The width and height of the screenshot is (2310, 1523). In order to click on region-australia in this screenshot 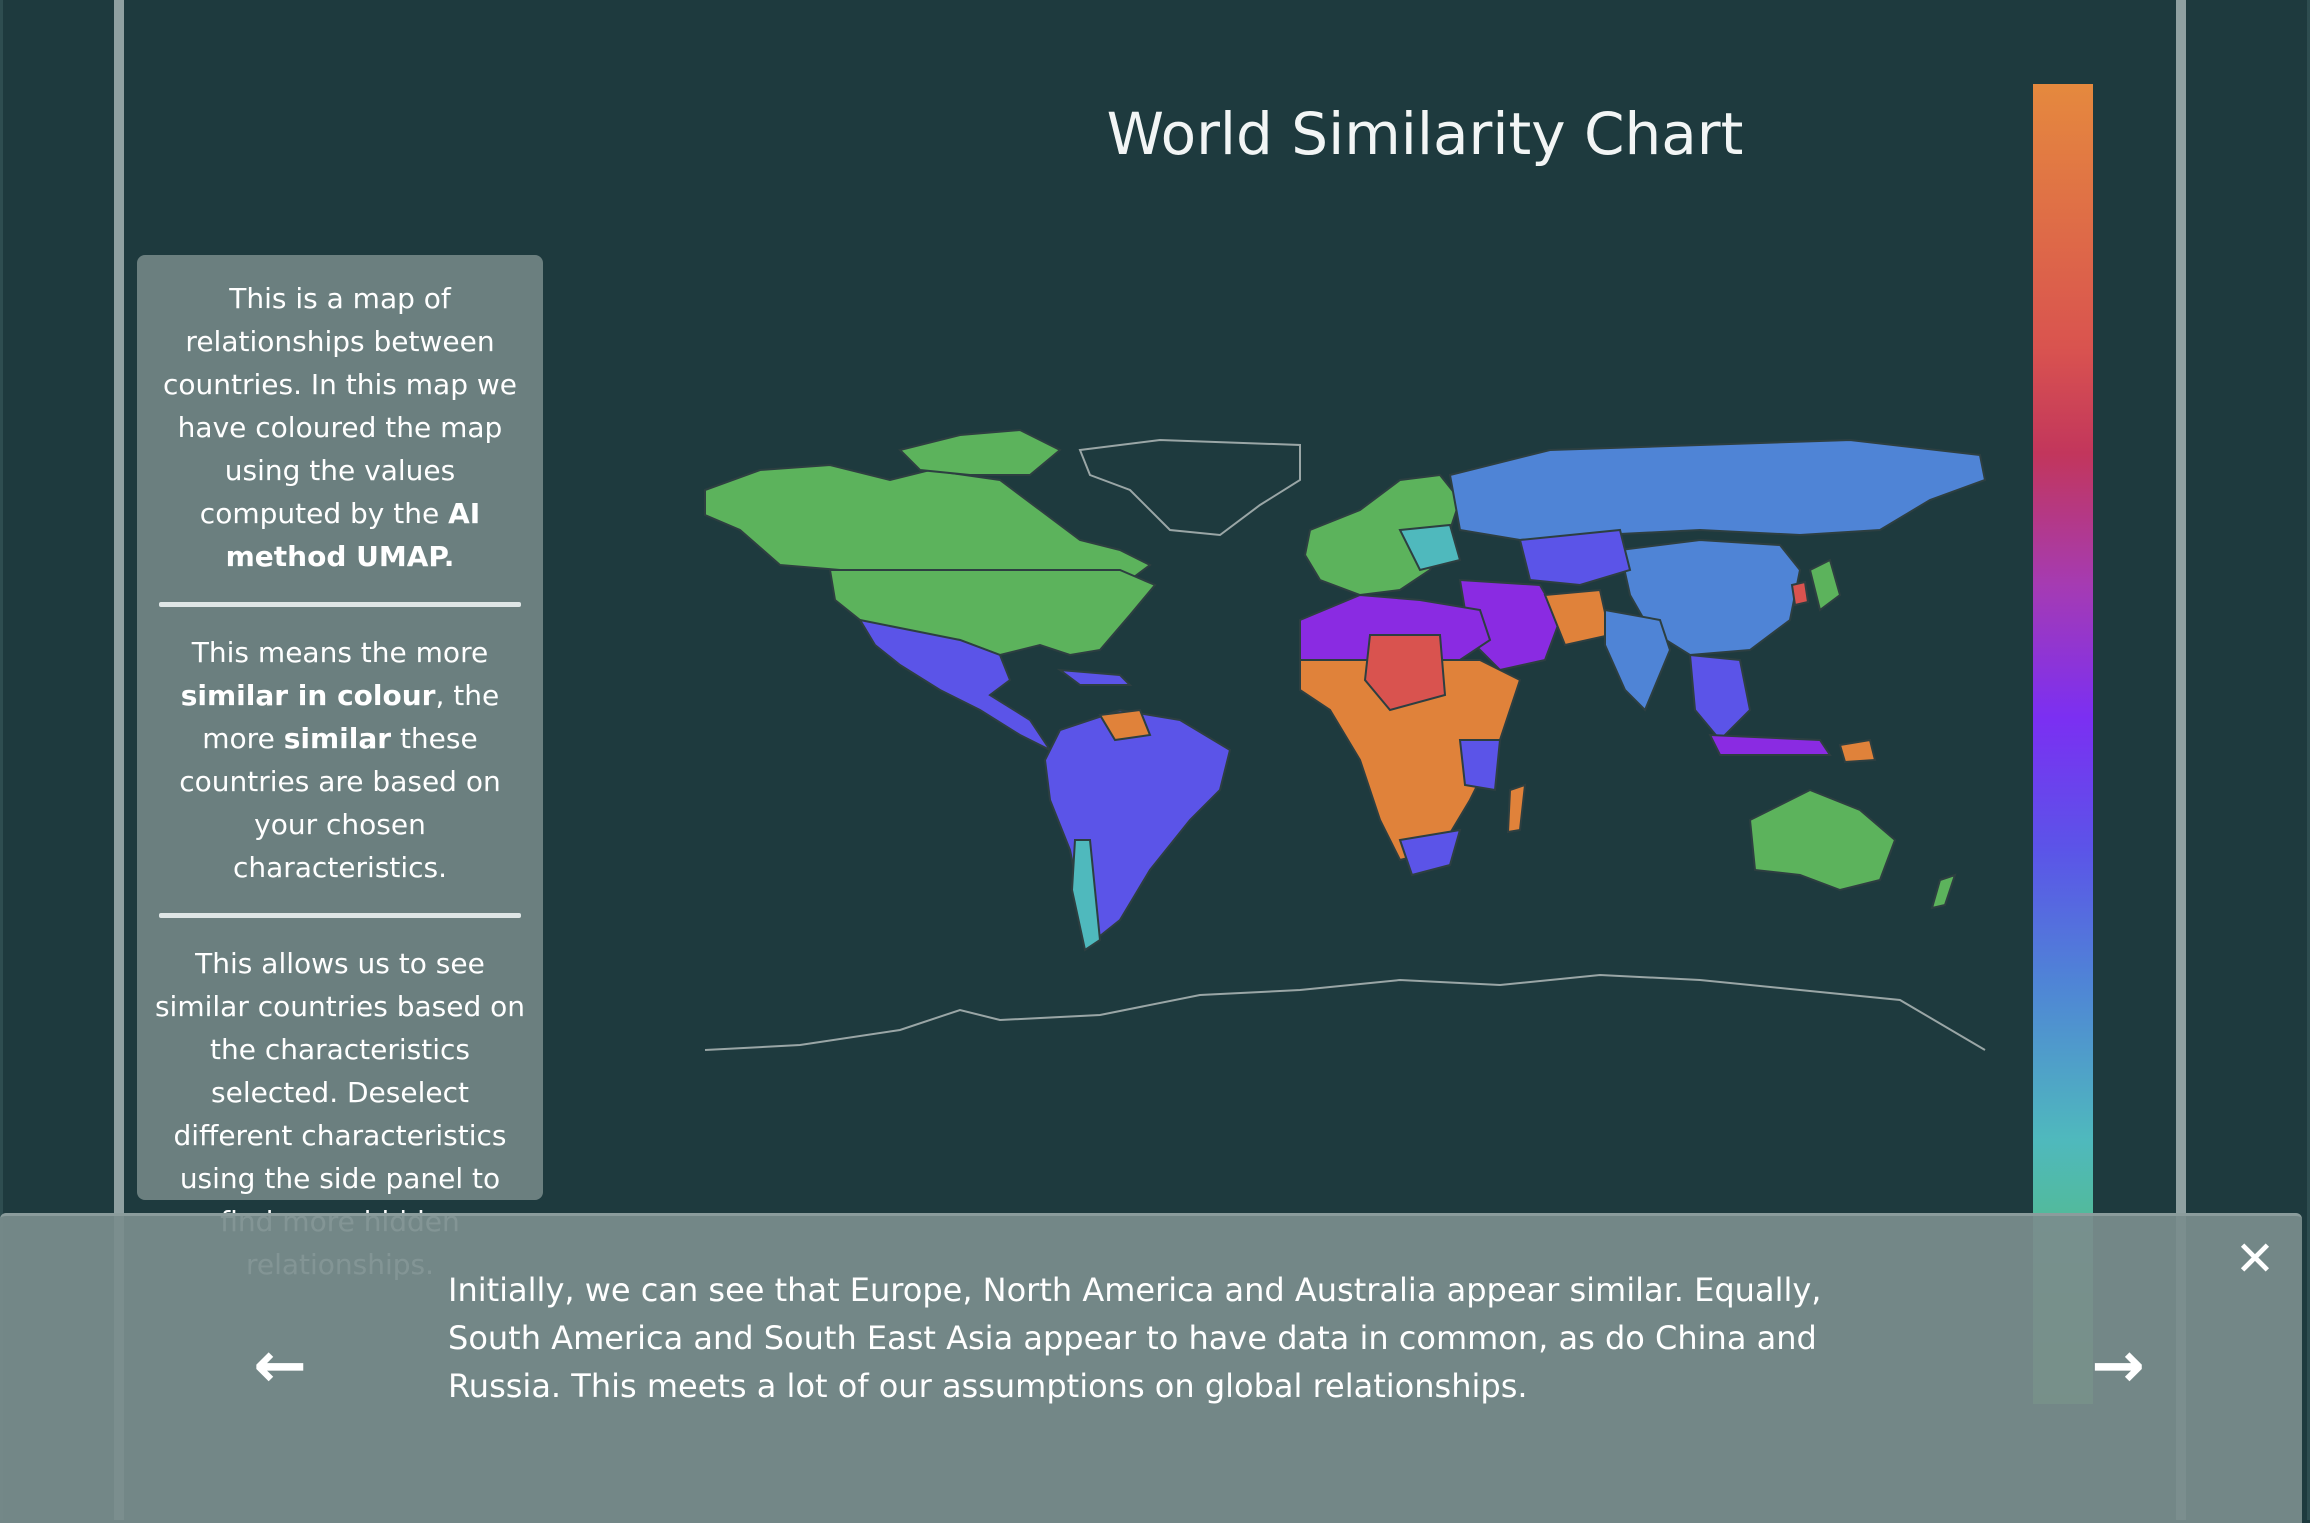, I will do `click(1822, 840)`.